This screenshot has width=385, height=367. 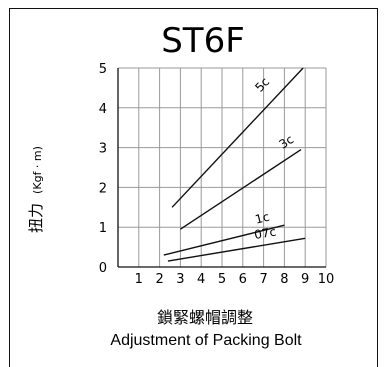 What do you see at coordinates (103, 228) in the screenshot?
I see `y-tick-label: 1` at bounding box center [103, 228].